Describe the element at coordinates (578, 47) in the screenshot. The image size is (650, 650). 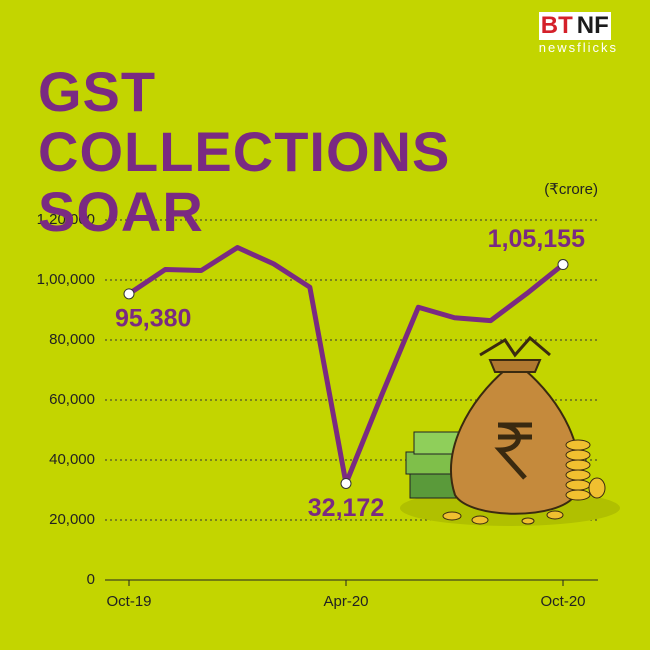
I see `logo-tagline: newsflicks` at that location.